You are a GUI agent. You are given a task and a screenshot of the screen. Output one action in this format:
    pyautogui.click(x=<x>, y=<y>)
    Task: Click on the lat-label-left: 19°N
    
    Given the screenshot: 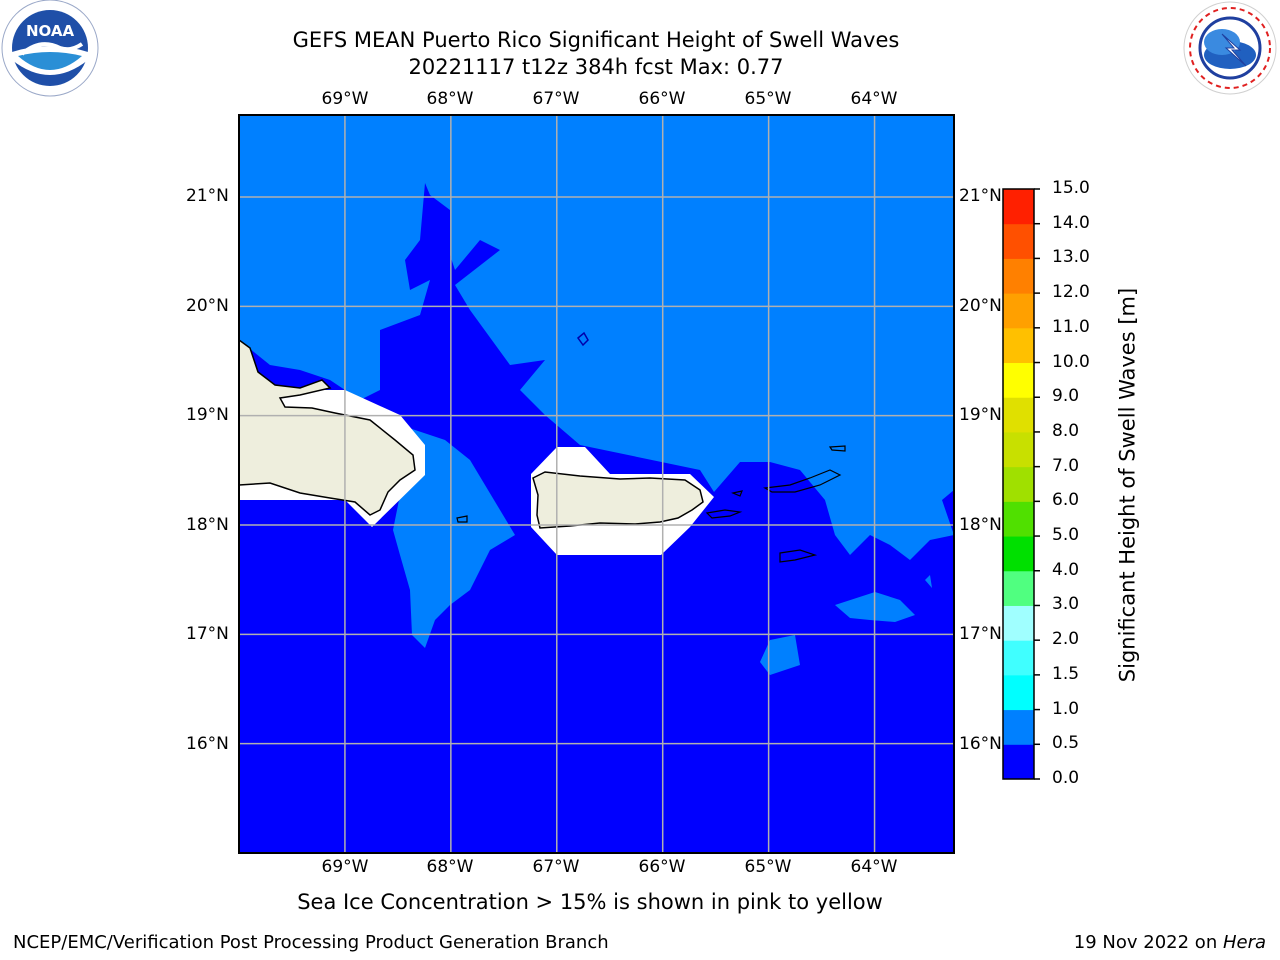 What is the action you would take?
    pyautogui.click(x=207, y=415)
    